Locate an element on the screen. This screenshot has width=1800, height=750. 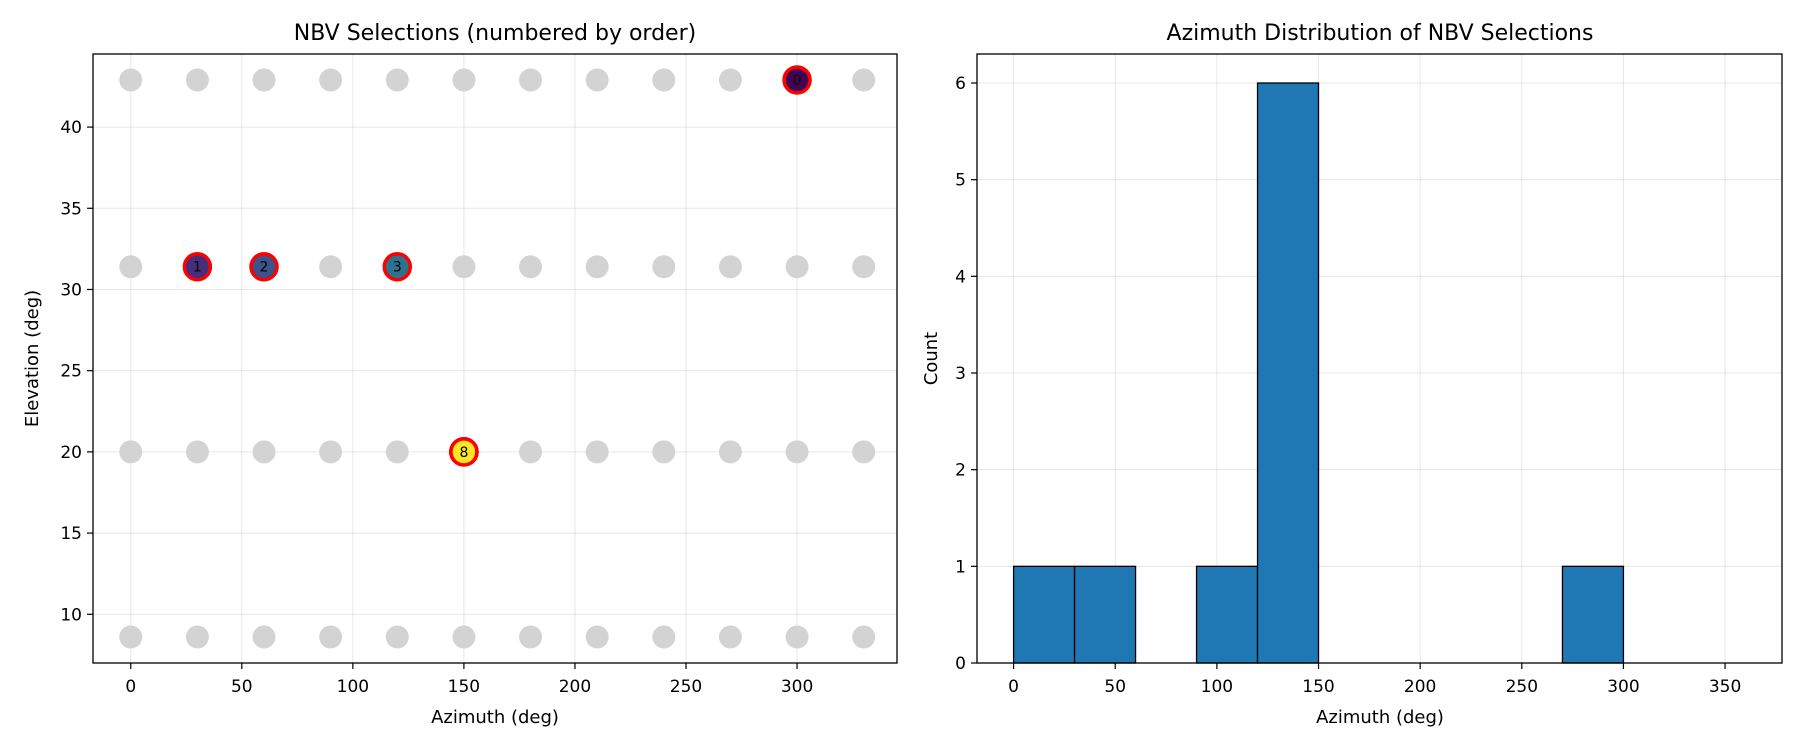
selected-view-order-label: 8 is located at coordinates (463, 453).